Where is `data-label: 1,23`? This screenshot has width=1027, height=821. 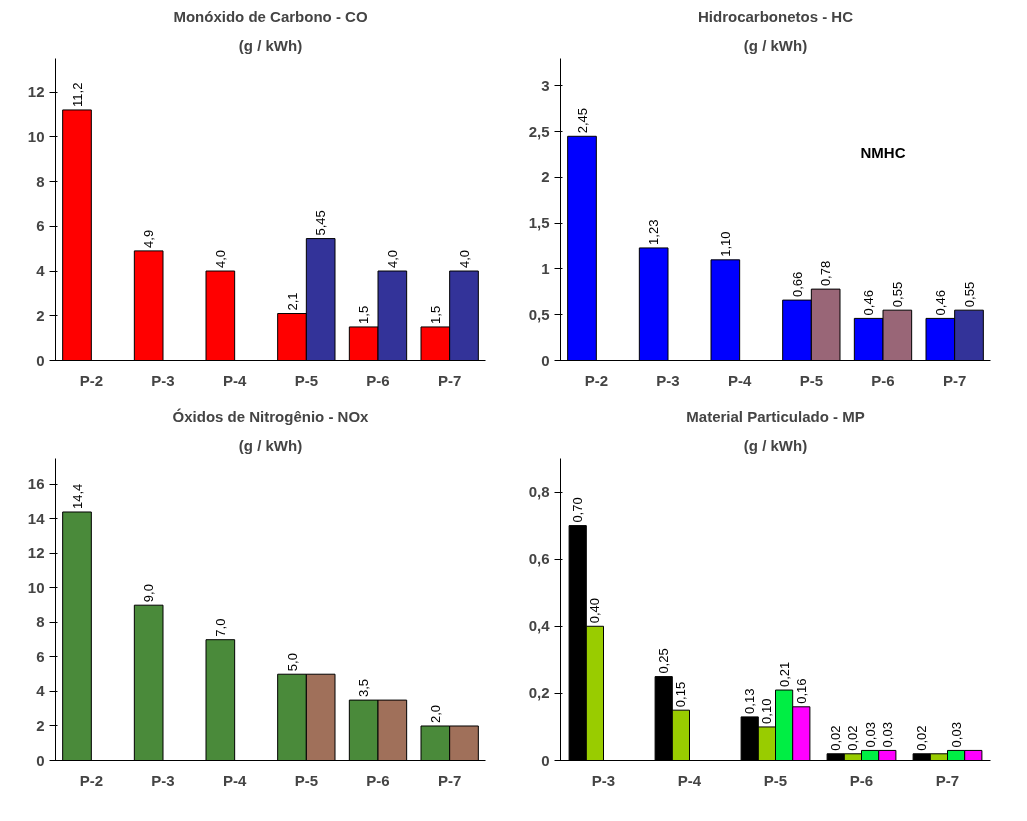
data-label: 1,23 is located at coordinates (654, 232).